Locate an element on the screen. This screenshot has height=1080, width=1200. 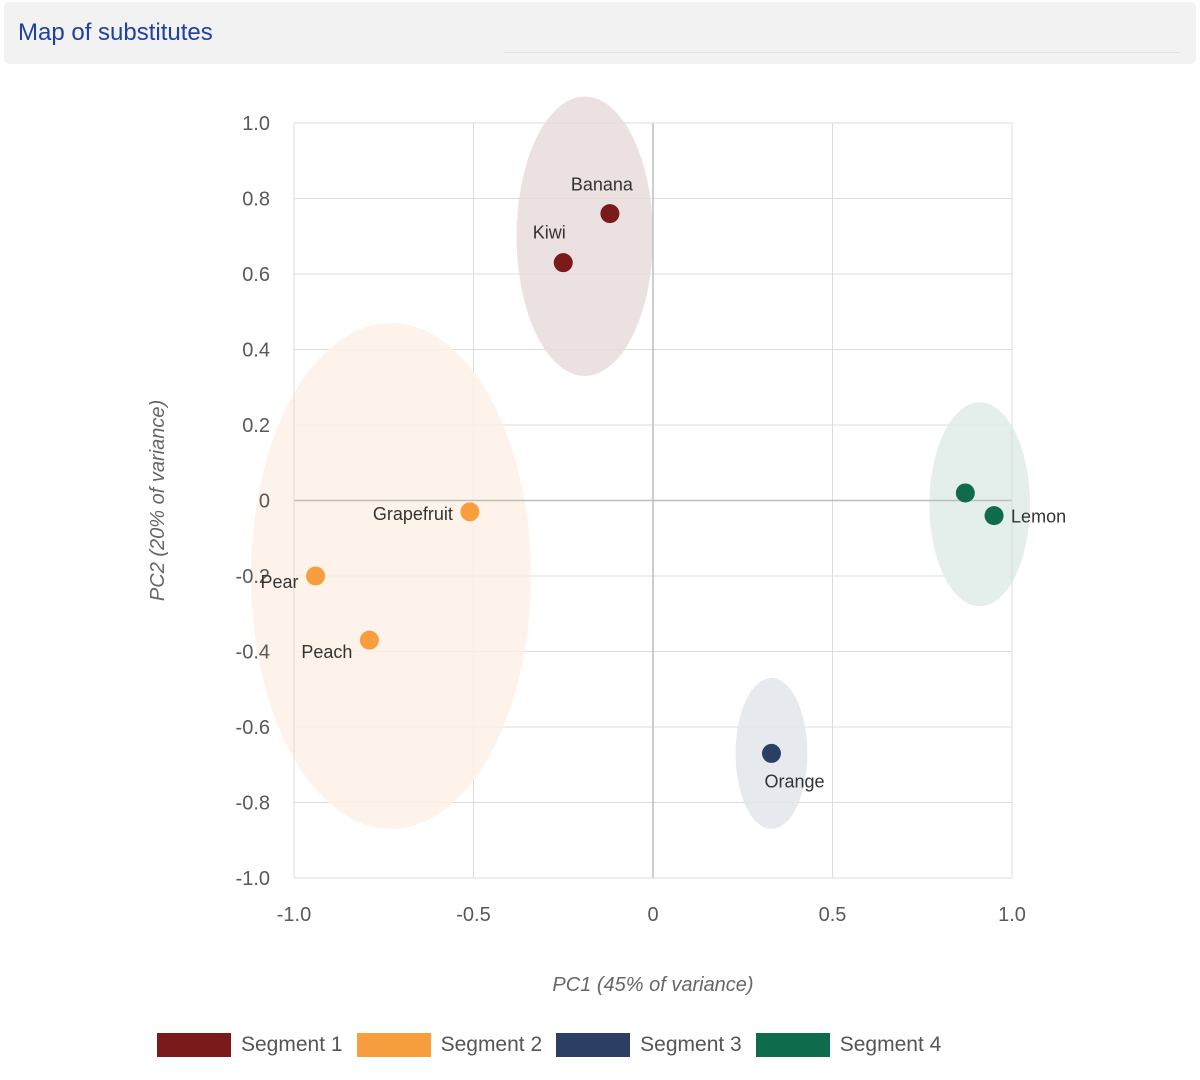
x-tick-label: -0.5 is located at coordinates (473, 915).